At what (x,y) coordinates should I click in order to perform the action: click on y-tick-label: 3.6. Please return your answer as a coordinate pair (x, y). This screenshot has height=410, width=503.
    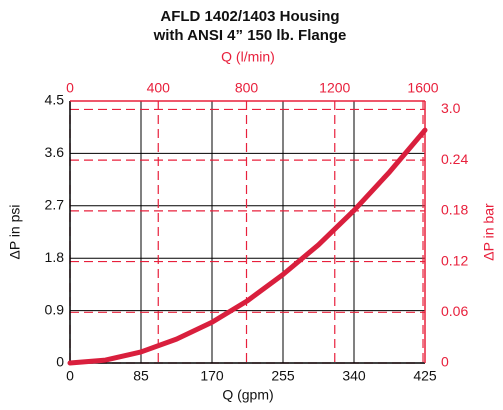
    Looking at the image, I should click on (55, 152).